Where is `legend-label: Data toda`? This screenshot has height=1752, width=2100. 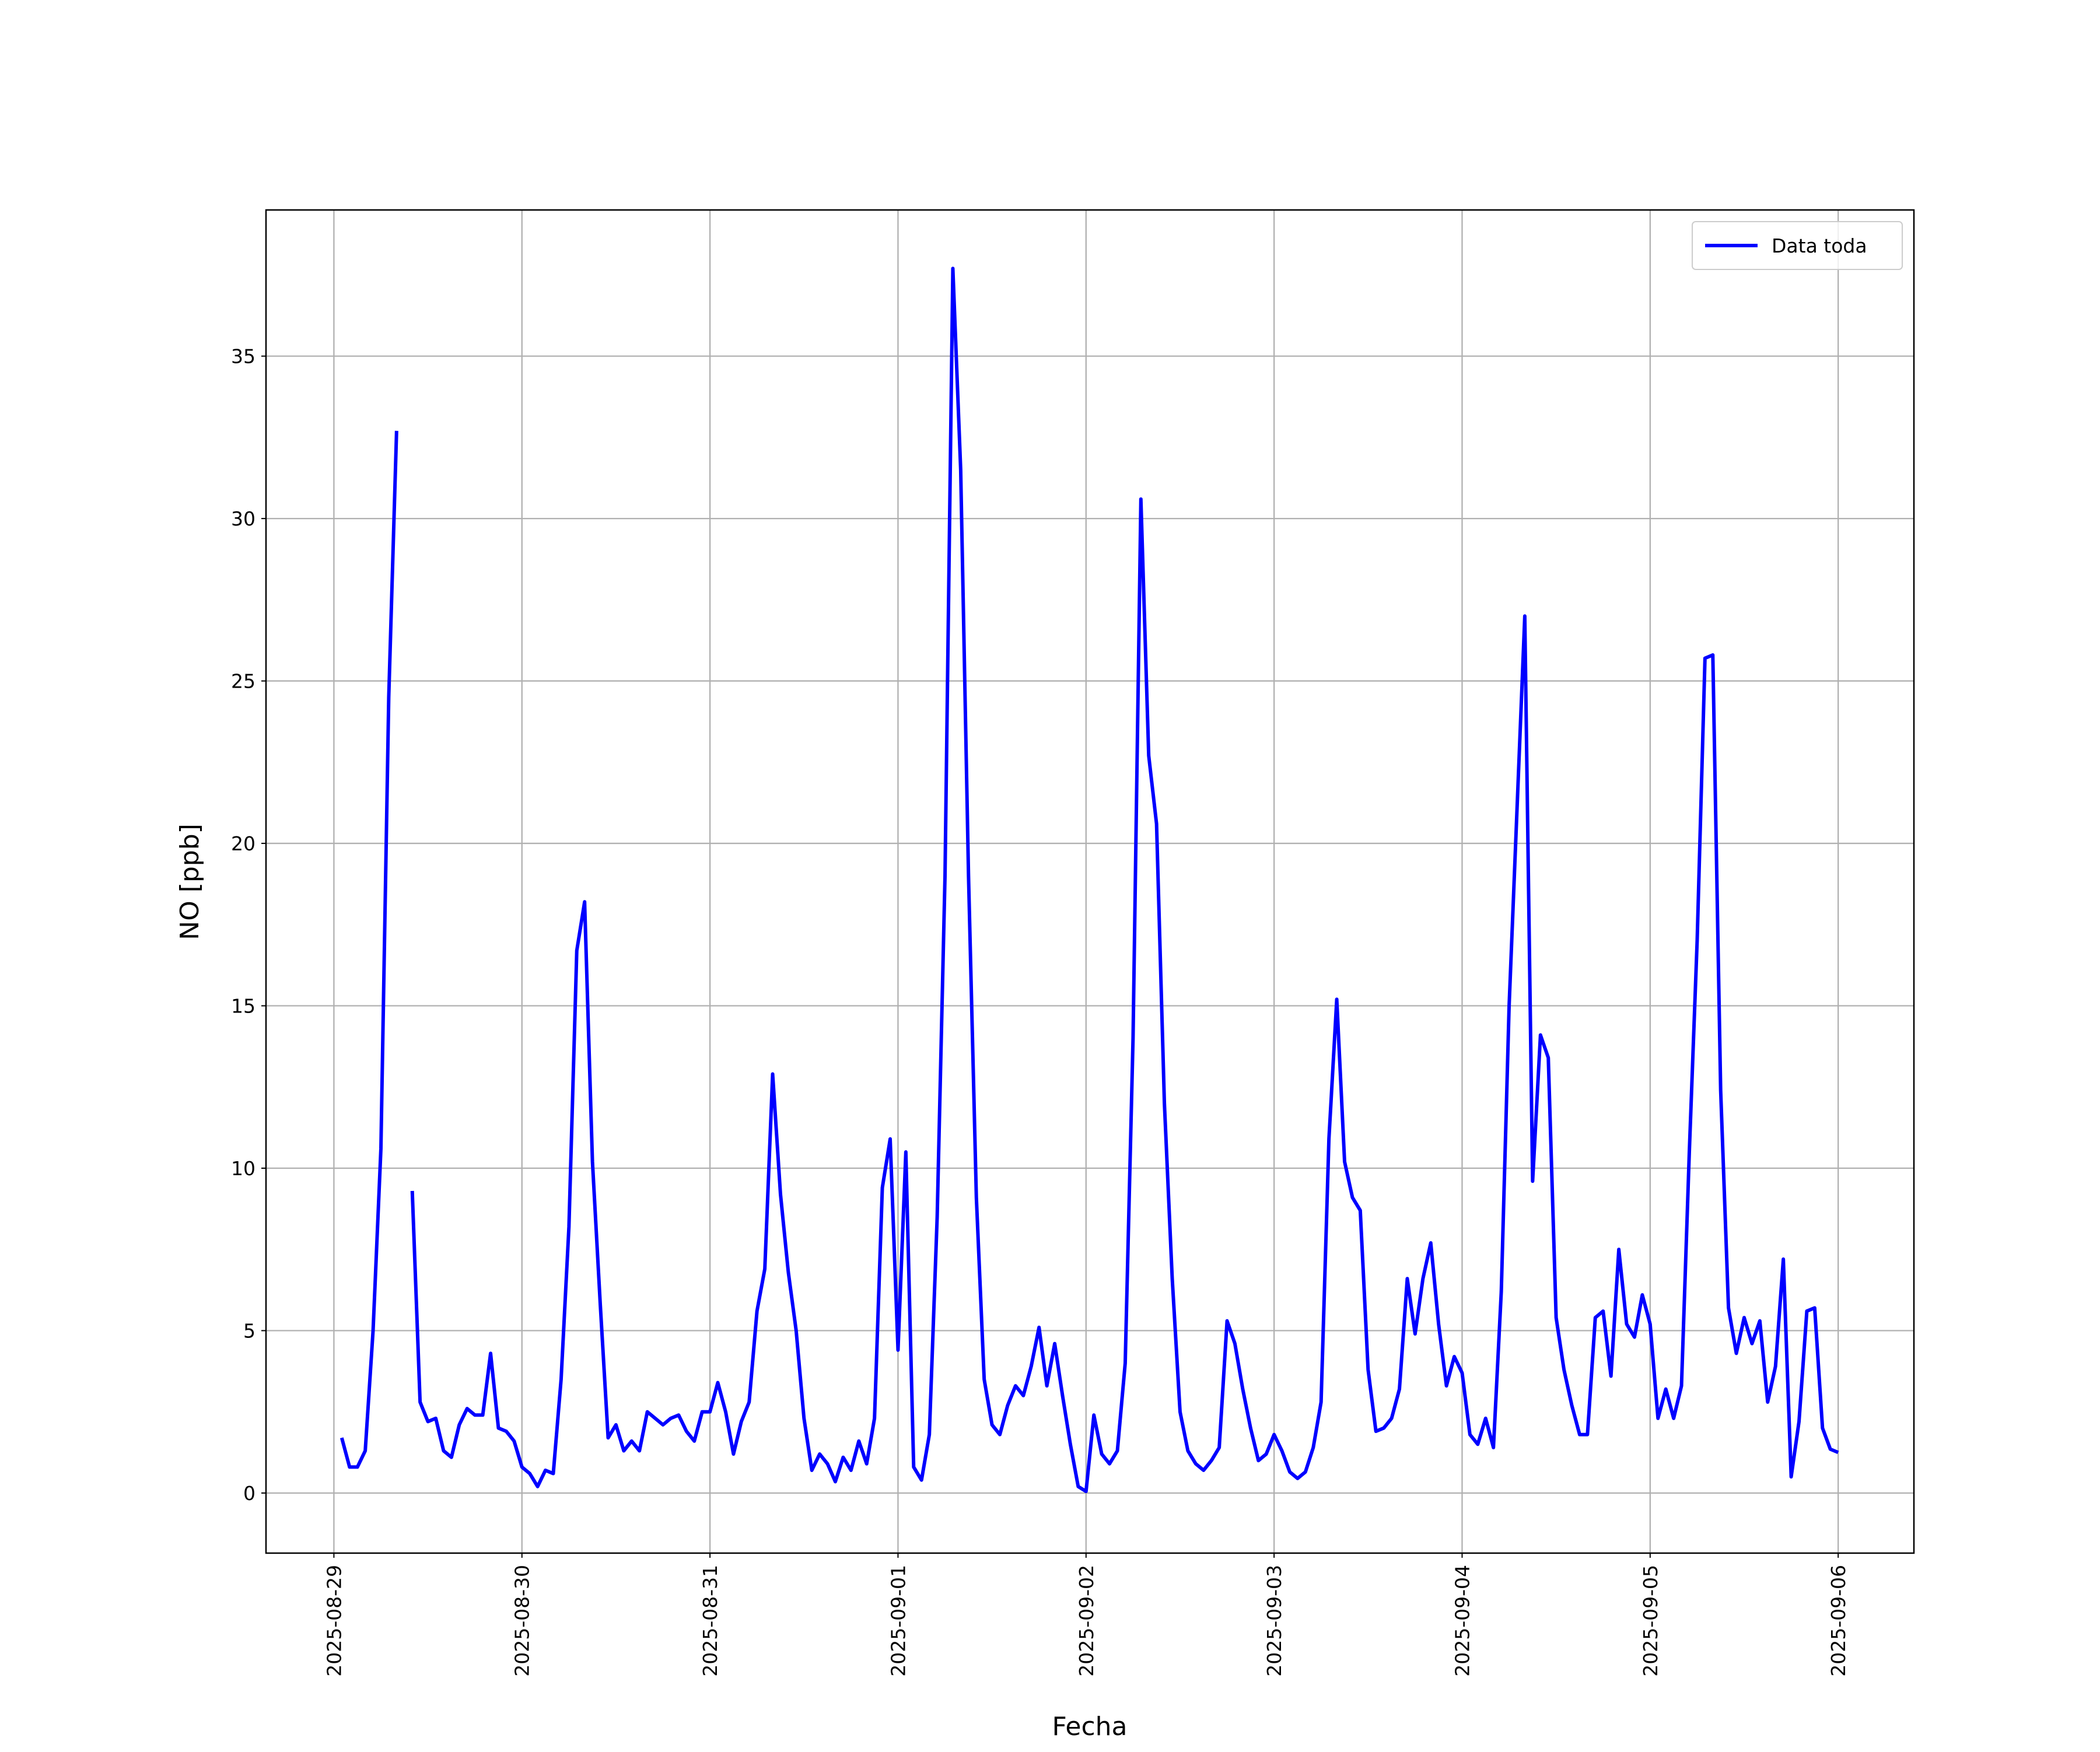
legend-label: Data toda is located at coordinates (1819, 245).